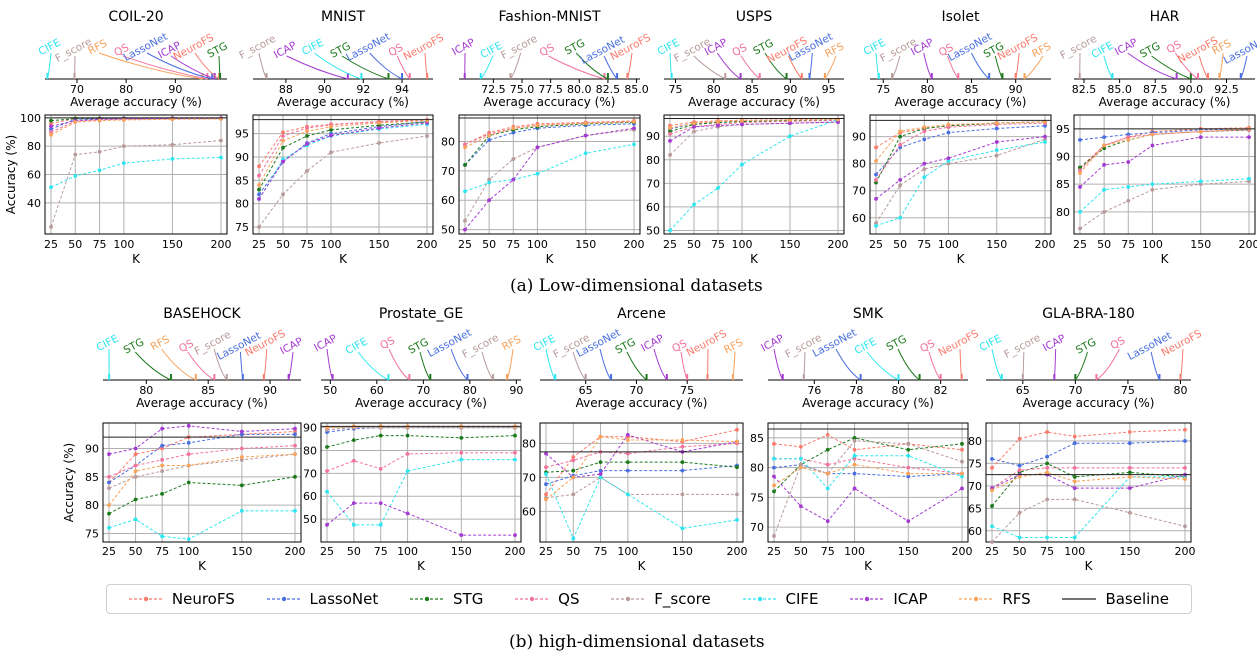 This screenshot has height=657, width=1257. What do you see at coordinates (459, 364) in the screenshot?
I see `rank-connector-lassonet` at bounding box center [459, 364].